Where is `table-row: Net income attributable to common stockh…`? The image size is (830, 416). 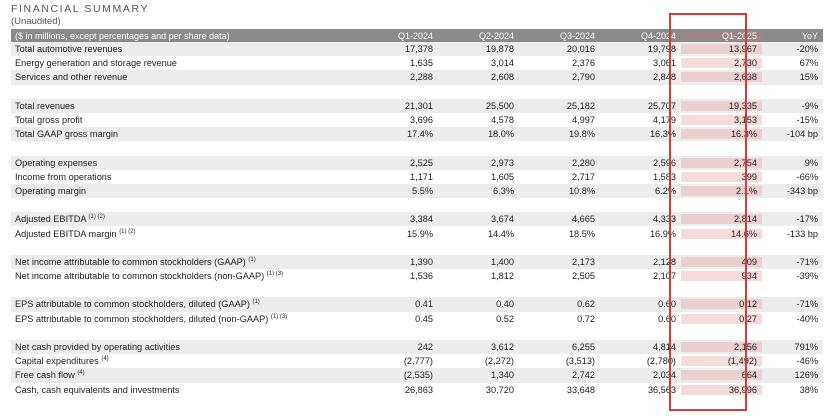 table-row: Net income attributable to common stockh… is located at coordinates (417, 276).